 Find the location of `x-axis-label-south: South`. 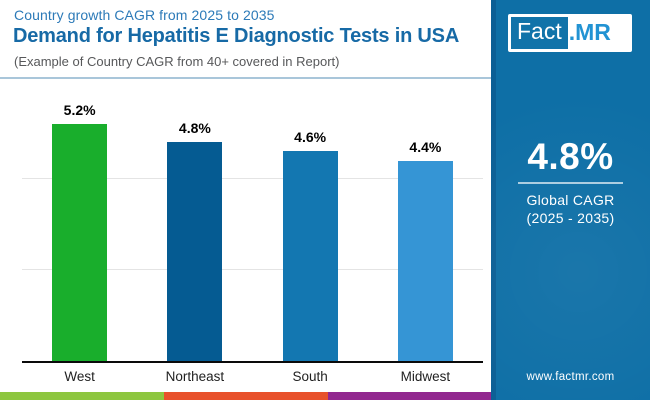

x-axis-label-south: South is located at coordinates (310, 376).